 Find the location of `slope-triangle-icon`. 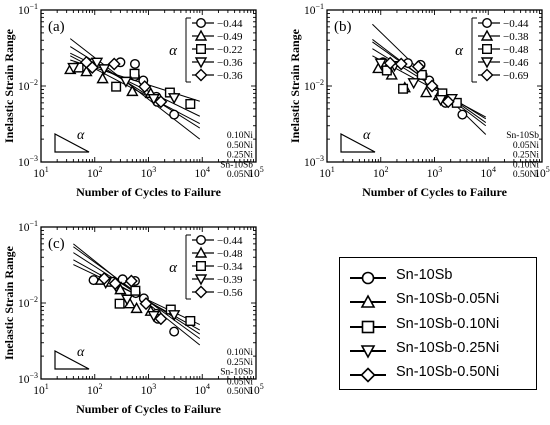

slope-triangle-icon is located at coordinates (72, 360).